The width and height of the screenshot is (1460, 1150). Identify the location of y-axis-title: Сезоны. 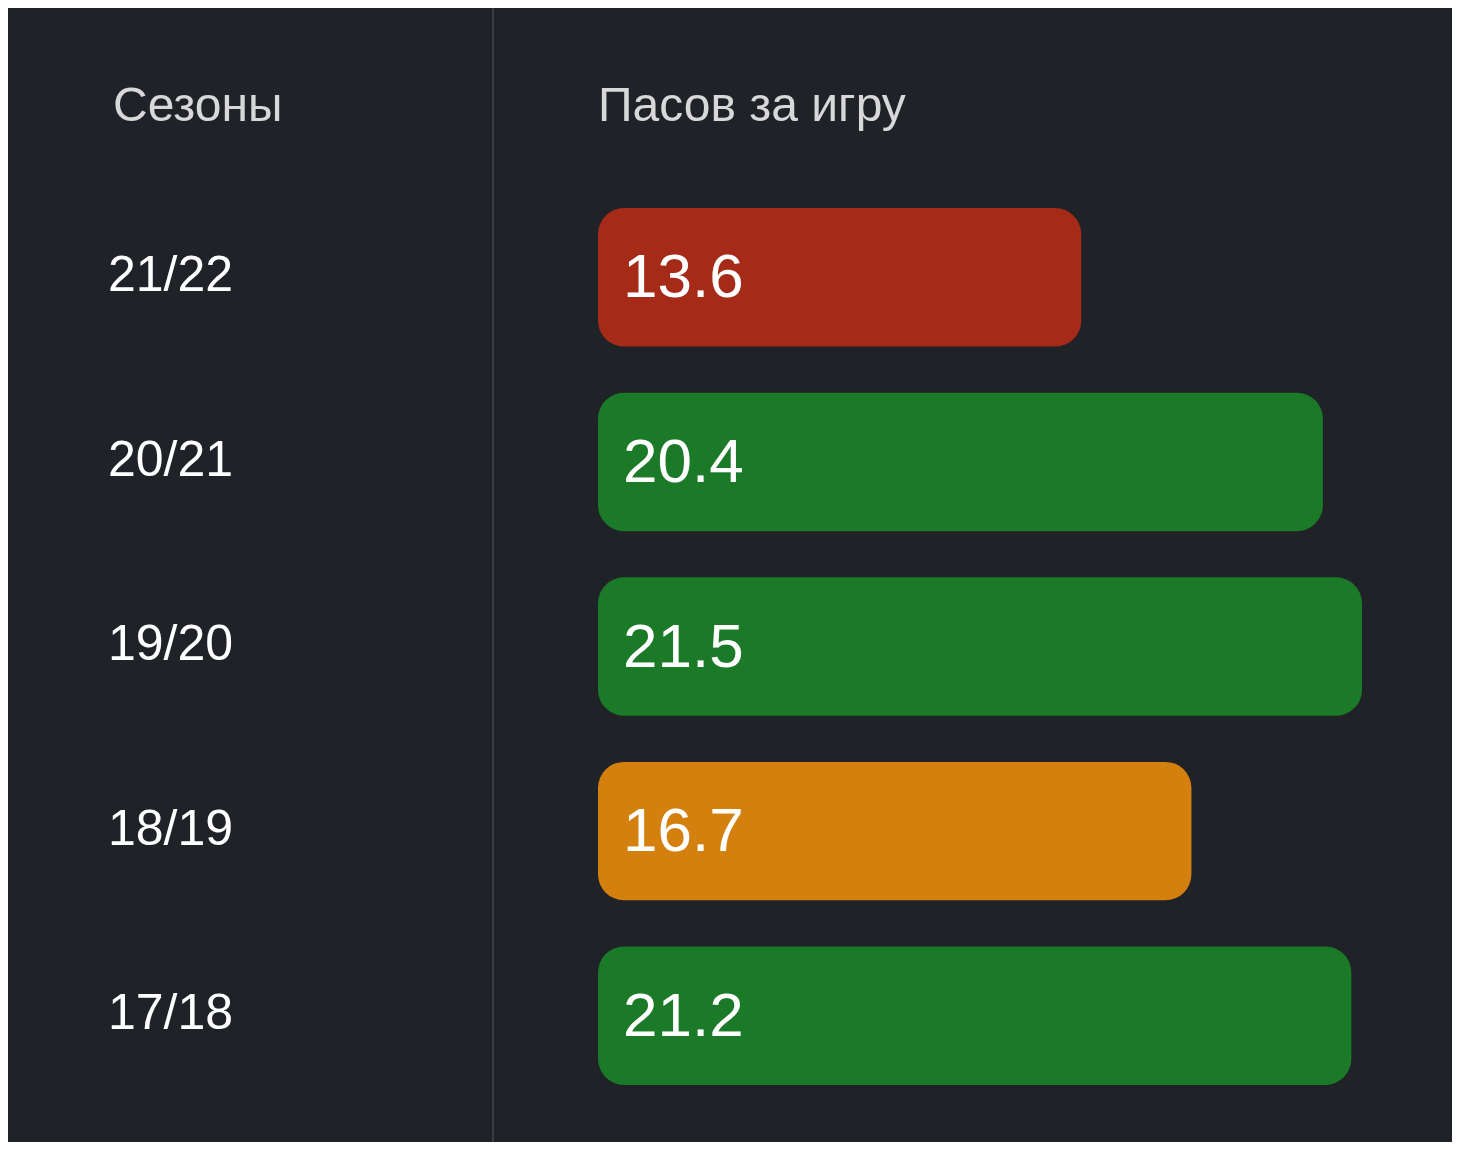
(198, 105).